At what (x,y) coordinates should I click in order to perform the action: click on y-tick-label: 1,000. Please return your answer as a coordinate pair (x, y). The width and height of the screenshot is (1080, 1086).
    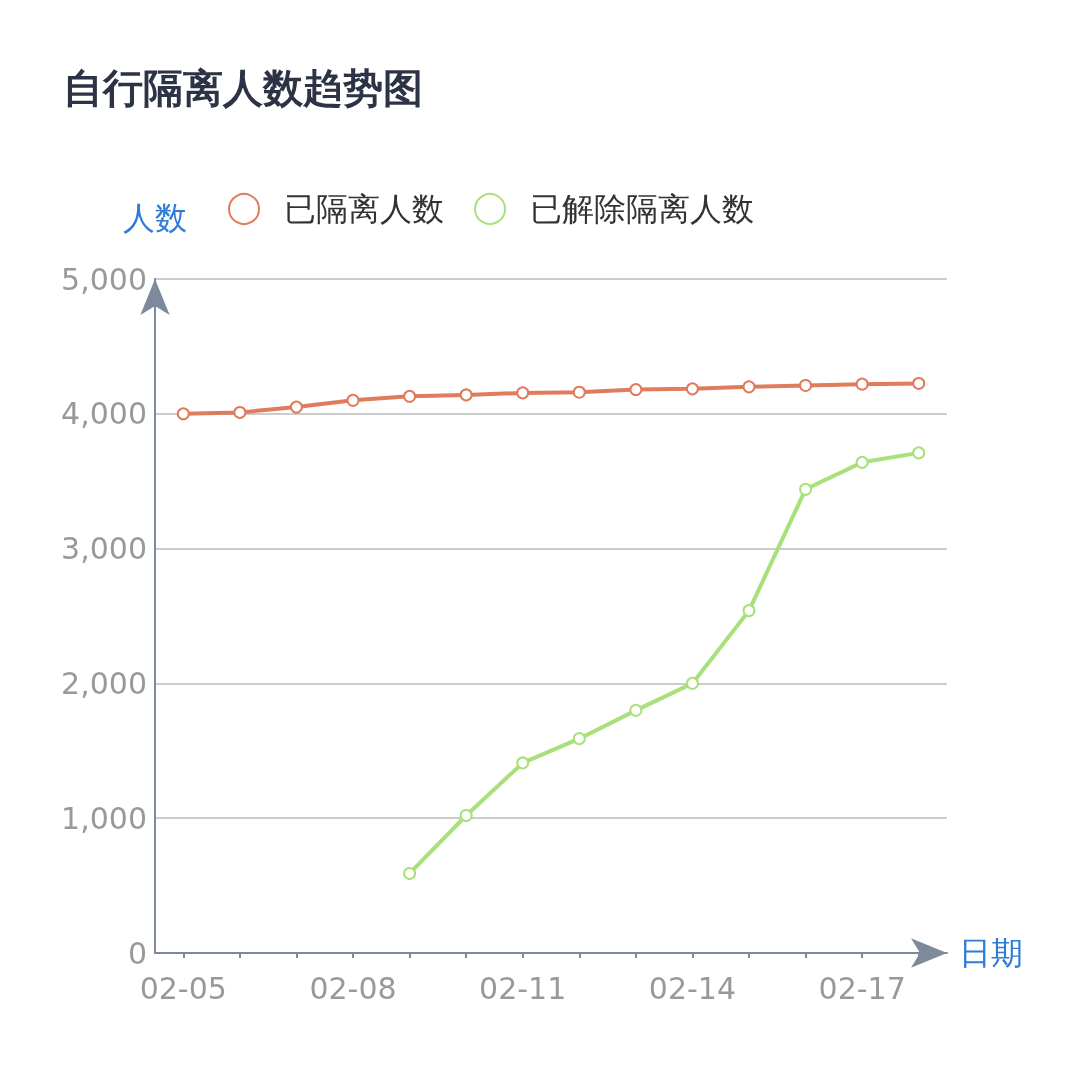
    Looking at the image, I should click on (104, 818).